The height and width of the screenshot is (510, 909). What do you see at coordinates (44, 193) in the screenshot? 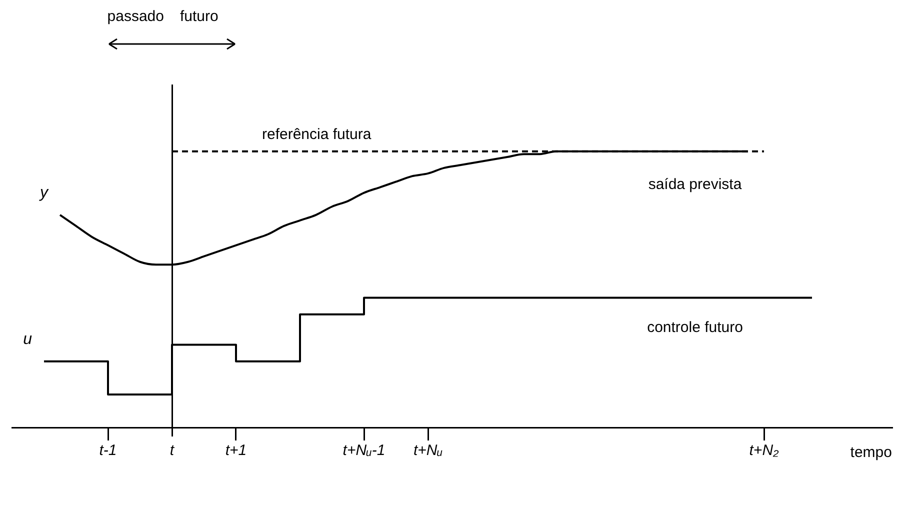
I see `series-label: y` at bounding box center [44, 193].